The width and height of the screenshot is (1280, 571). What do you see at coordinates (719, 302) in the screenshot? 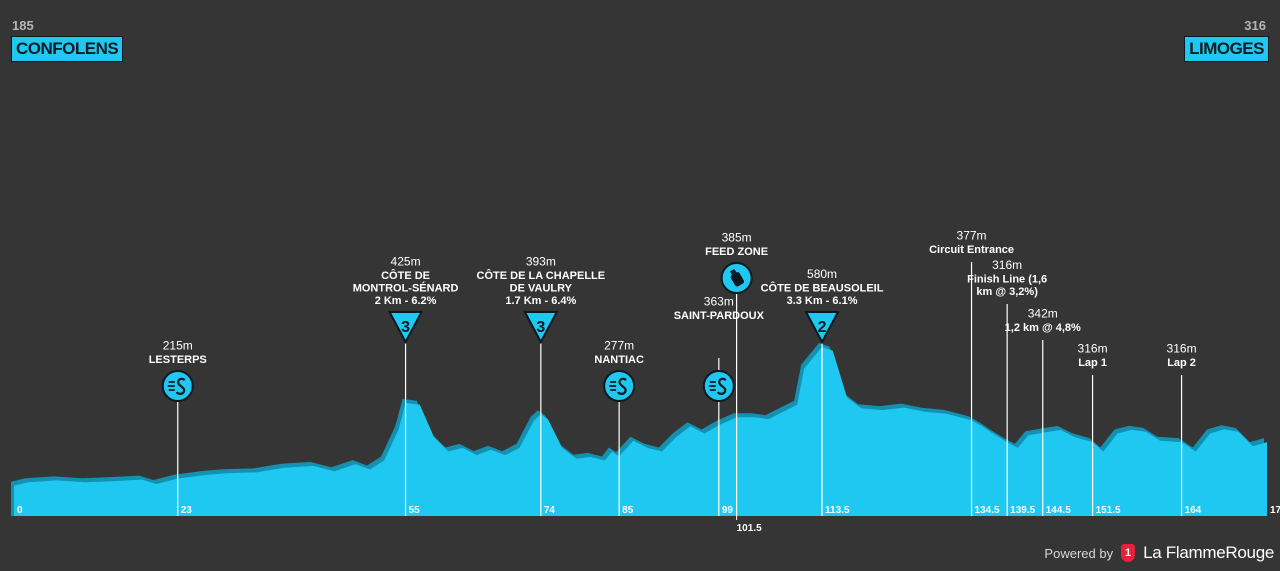
I see `poi-altitude: 363m` at bounding box center [719, 302].